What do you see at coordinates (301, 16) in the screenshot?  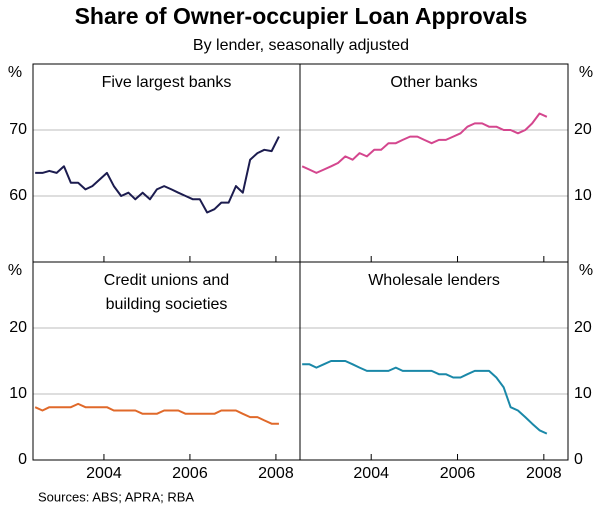 I see `chart-title: Share of Owner-occupier Loan Approvals` at bounding box center [301, 16].